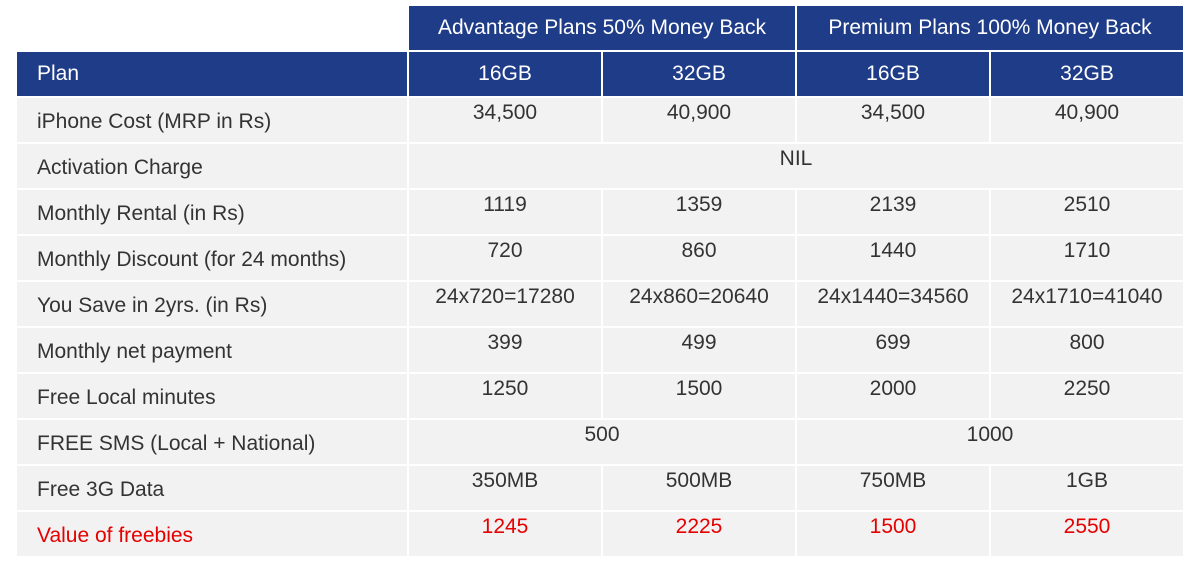 This screenshot has height=562, width=1195. Describe the element at coordinates (505, 212) in the screenshot. I see `table-cell: 1119` at that location.